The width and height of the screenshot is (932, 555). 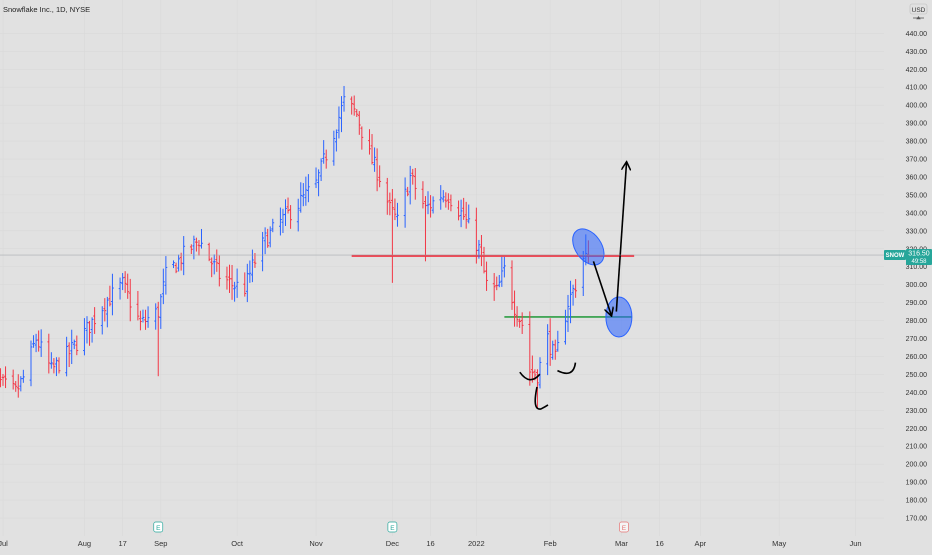 I want to click on price-tick-label: 330.00, so click(x=917, y=231).